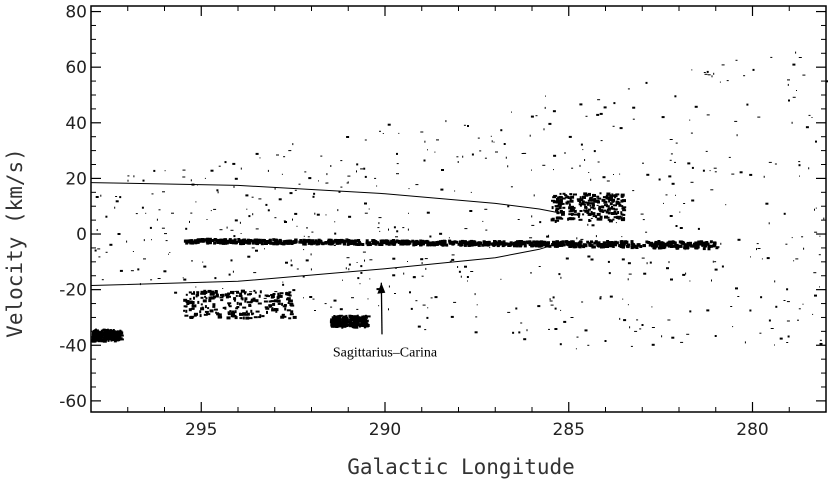  I want to click on y-tick-label: -60, so click(73, 402).